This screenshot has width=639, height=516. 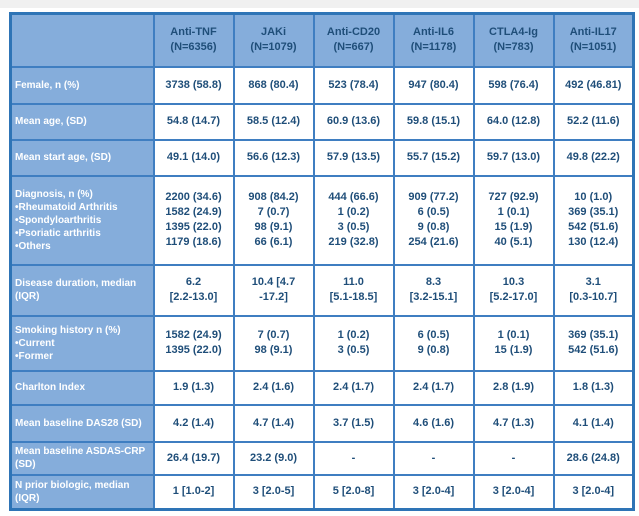 I want to click on data-cell: 2.8 (1.9), so click(x=513, y=387).